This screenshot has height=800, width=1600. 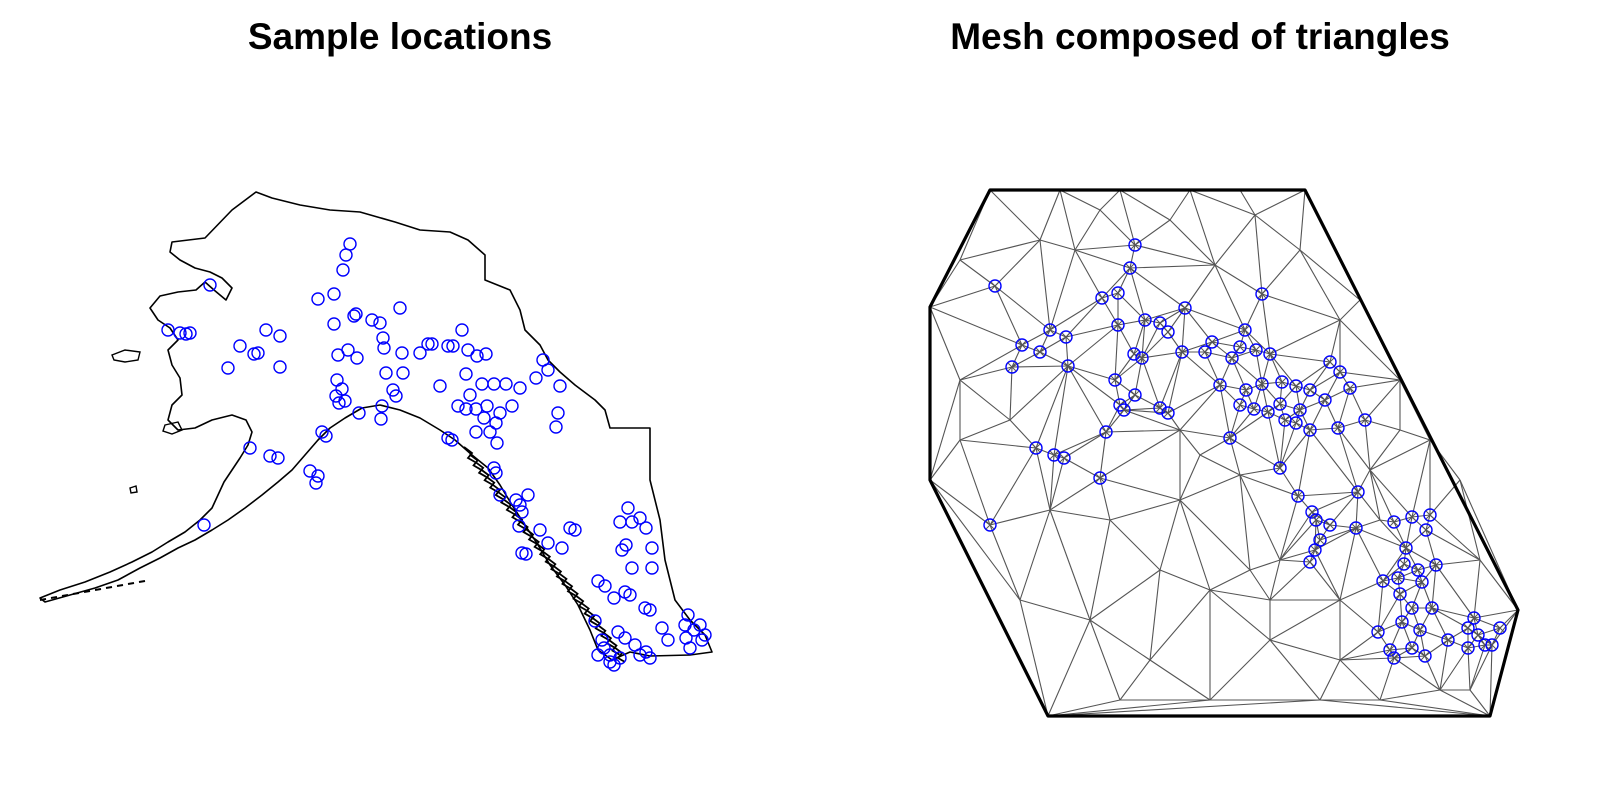 I want to click on island-outline, so click(x=172, y=428).